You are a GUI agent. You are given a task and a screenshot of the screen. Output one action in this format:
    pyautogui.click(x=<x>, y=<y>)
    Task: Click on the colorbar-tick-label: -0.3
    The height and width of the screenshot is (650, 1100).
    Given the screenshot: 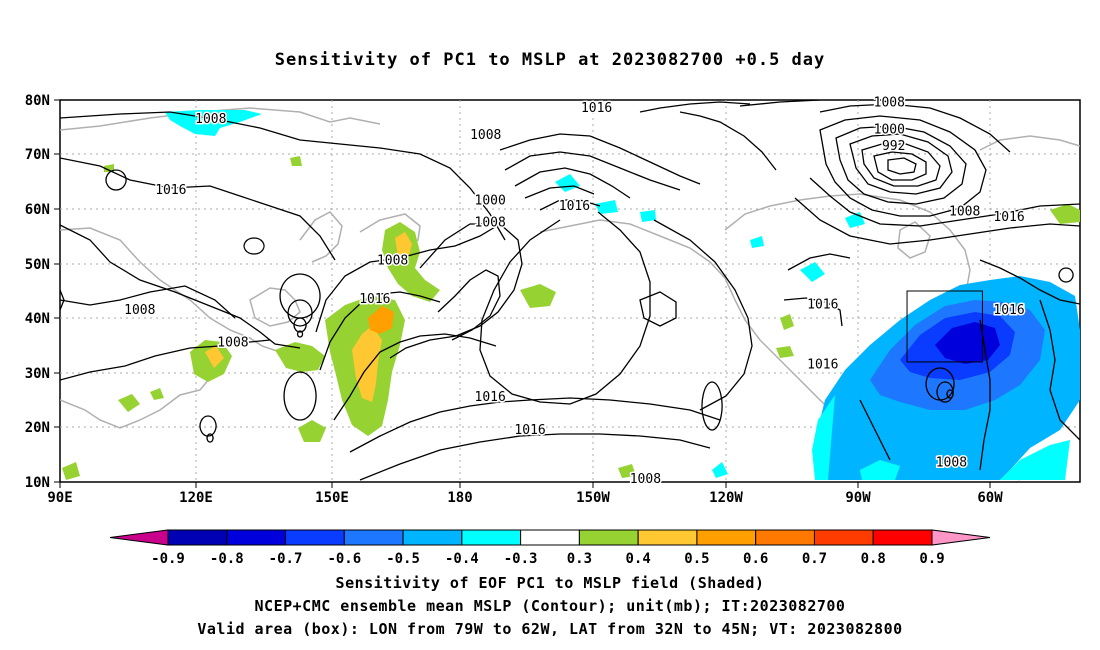 What is the action you would take?
    pyautogui.click(x=521, y=559)
    